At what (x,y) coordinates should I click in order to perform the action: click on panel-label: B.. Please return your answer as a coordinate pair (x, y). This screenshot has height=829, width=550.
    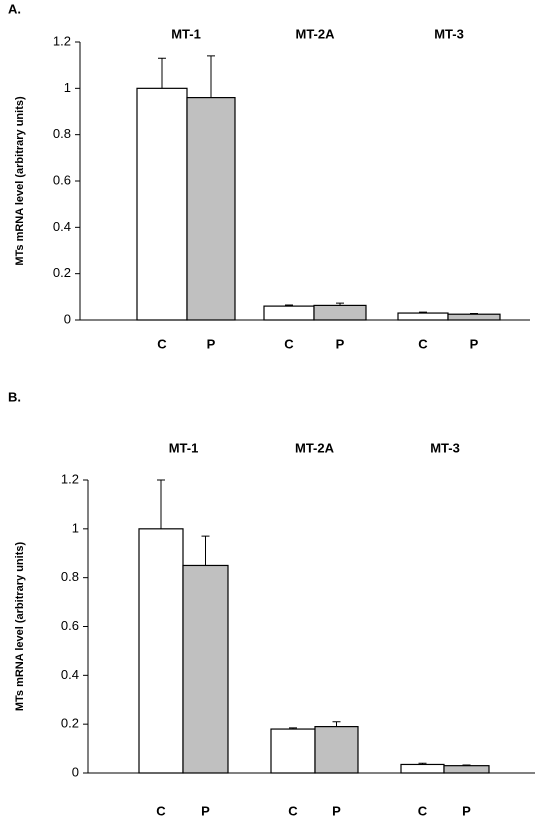
    Looking at the image, I should click on (14, 396).